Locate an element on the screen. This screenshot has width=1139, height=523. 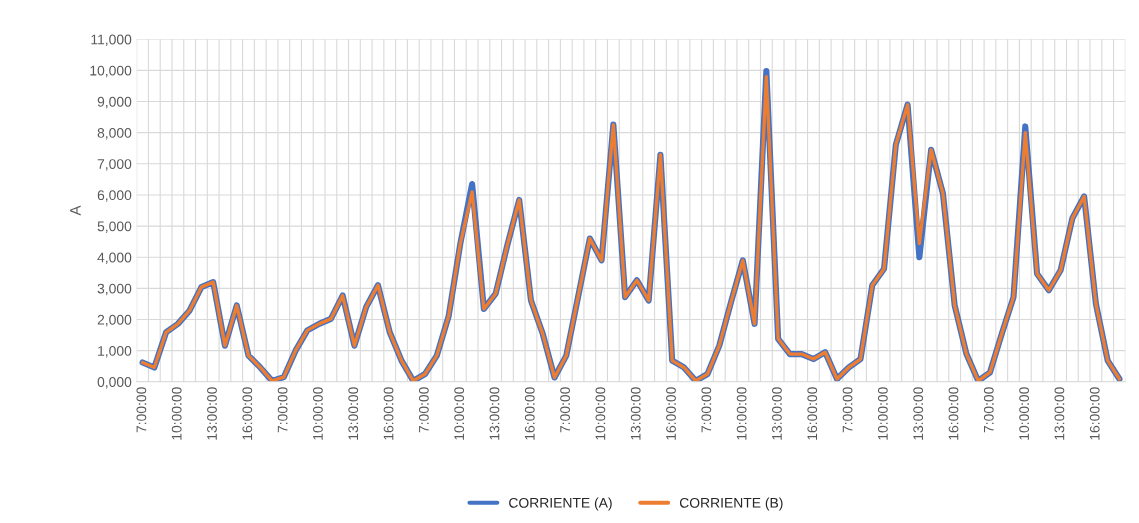
y-tick-label: 3,000 is located at coordinates (114, 289).